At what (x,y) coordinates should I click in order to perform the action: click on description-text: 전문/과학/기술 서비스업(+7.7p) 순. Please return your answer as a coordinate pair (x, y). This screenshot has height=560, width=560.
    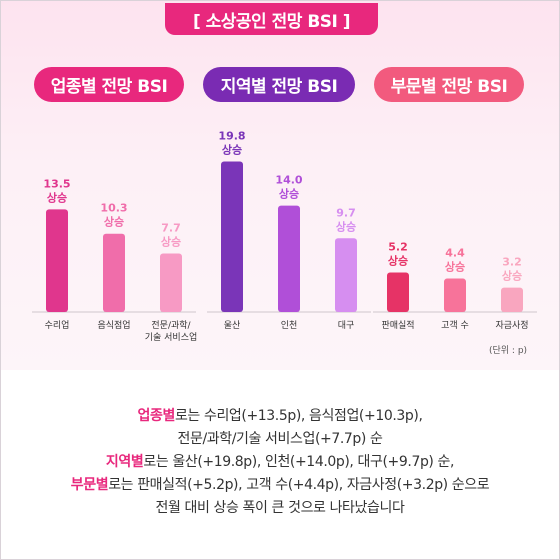
    Looking at the image, I should click on (280, 439).